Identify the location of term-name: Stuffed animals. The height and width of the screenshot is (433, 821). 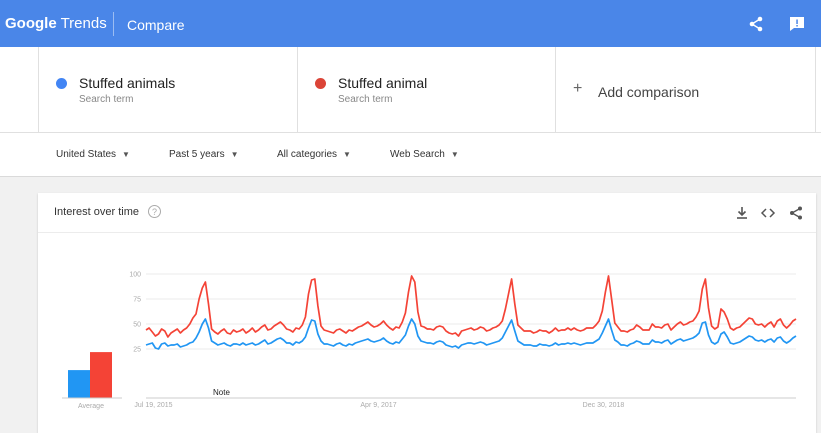
(127, 83).